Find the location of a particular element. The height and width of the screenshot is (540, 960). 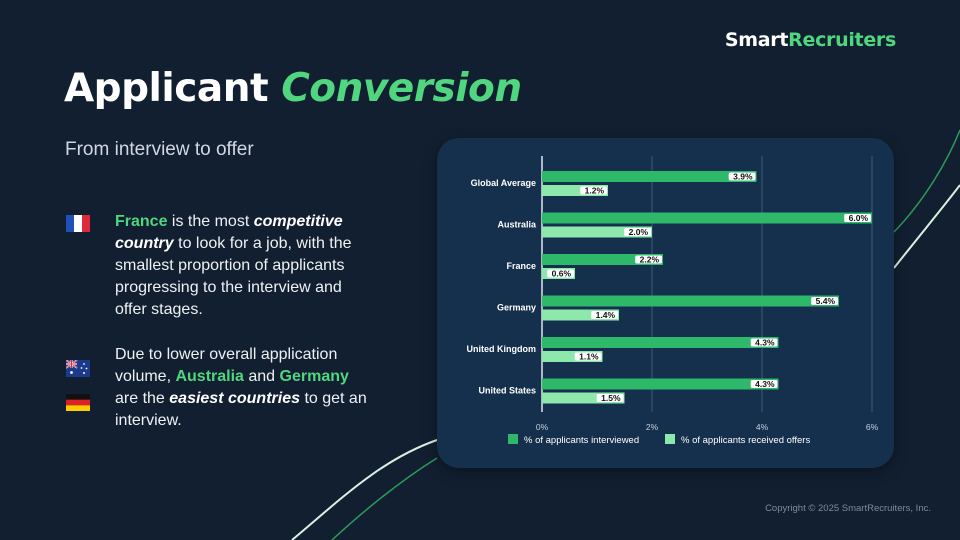

x-tick-label: 0% is located at coordinates (542, 427).